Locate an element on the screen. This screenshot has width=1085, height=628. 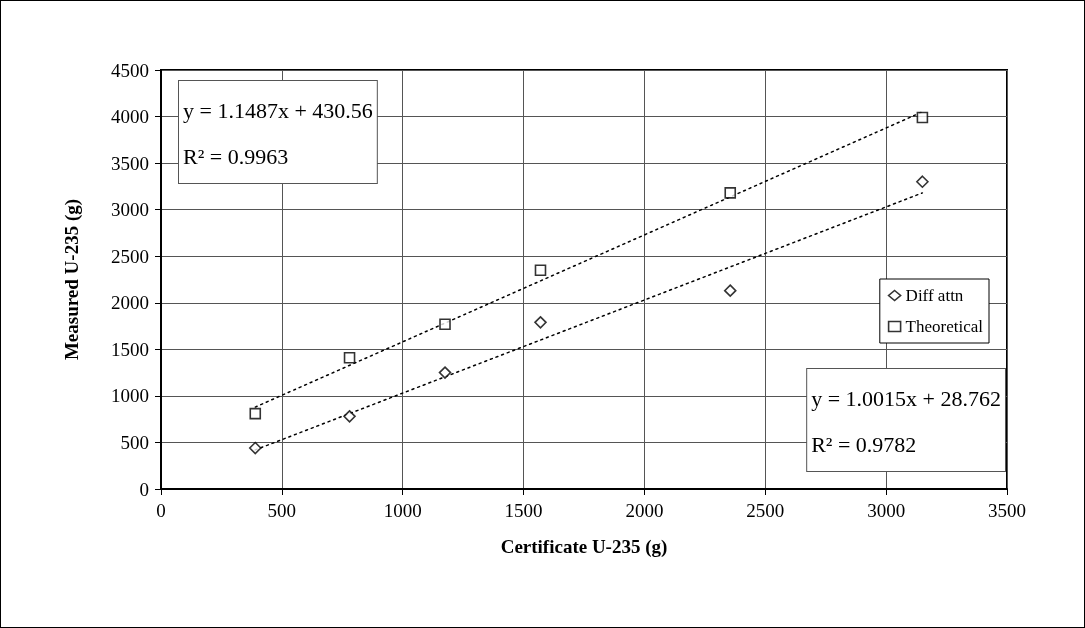
y-tick-label: 1000 is located at coordinates (130, 396).